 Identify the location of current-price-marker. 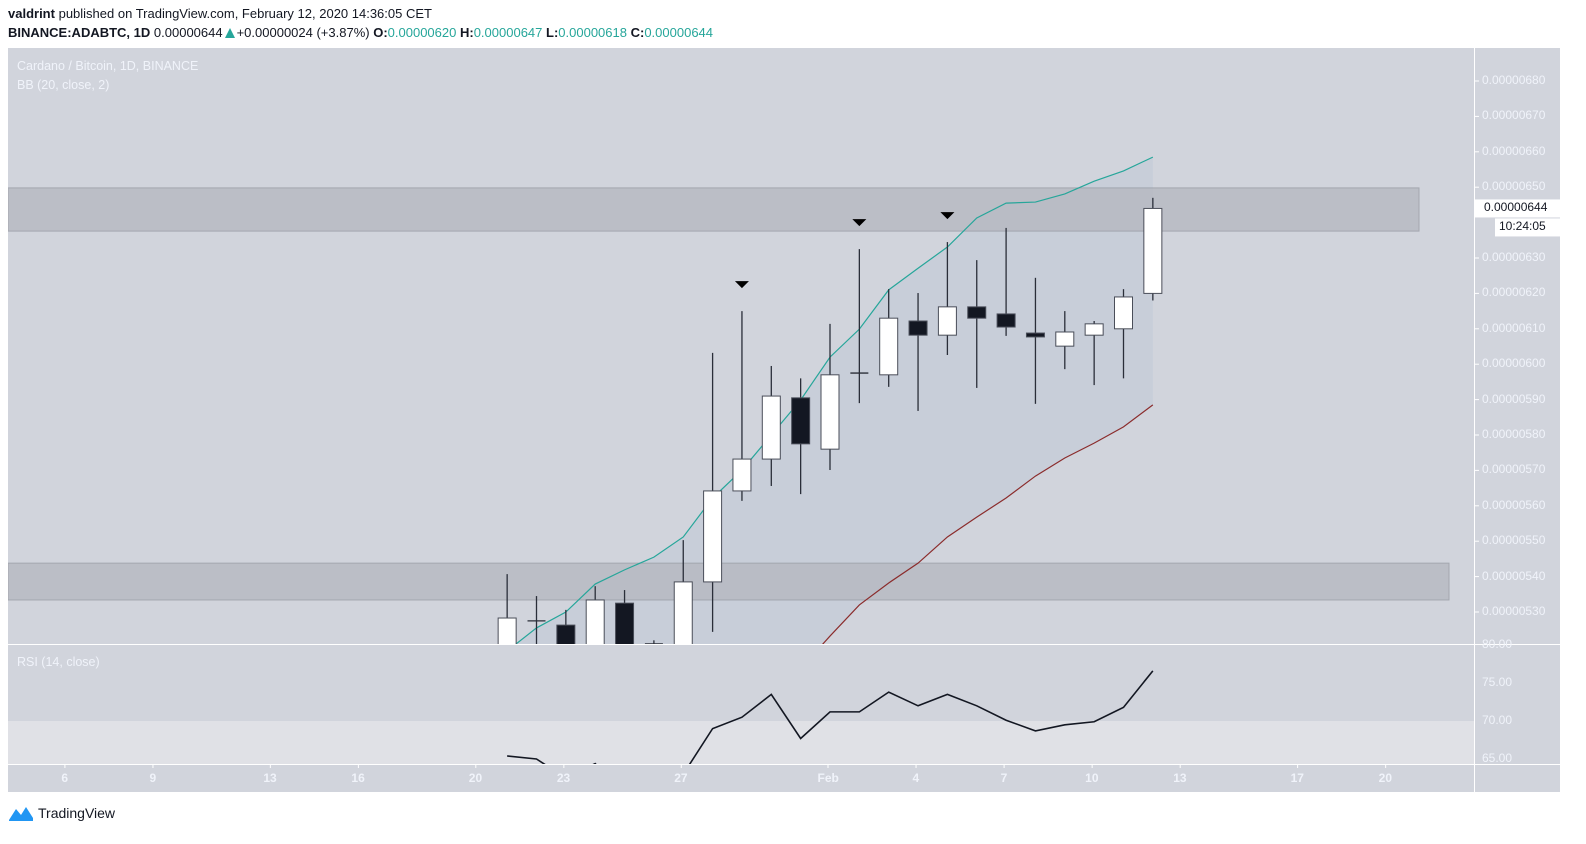
(1518, 208).